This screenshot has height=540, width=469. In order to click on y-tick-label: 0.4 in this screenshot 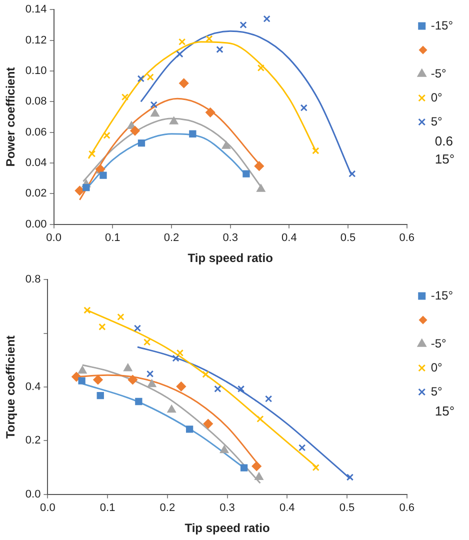, I will do `click(33, 387)`.